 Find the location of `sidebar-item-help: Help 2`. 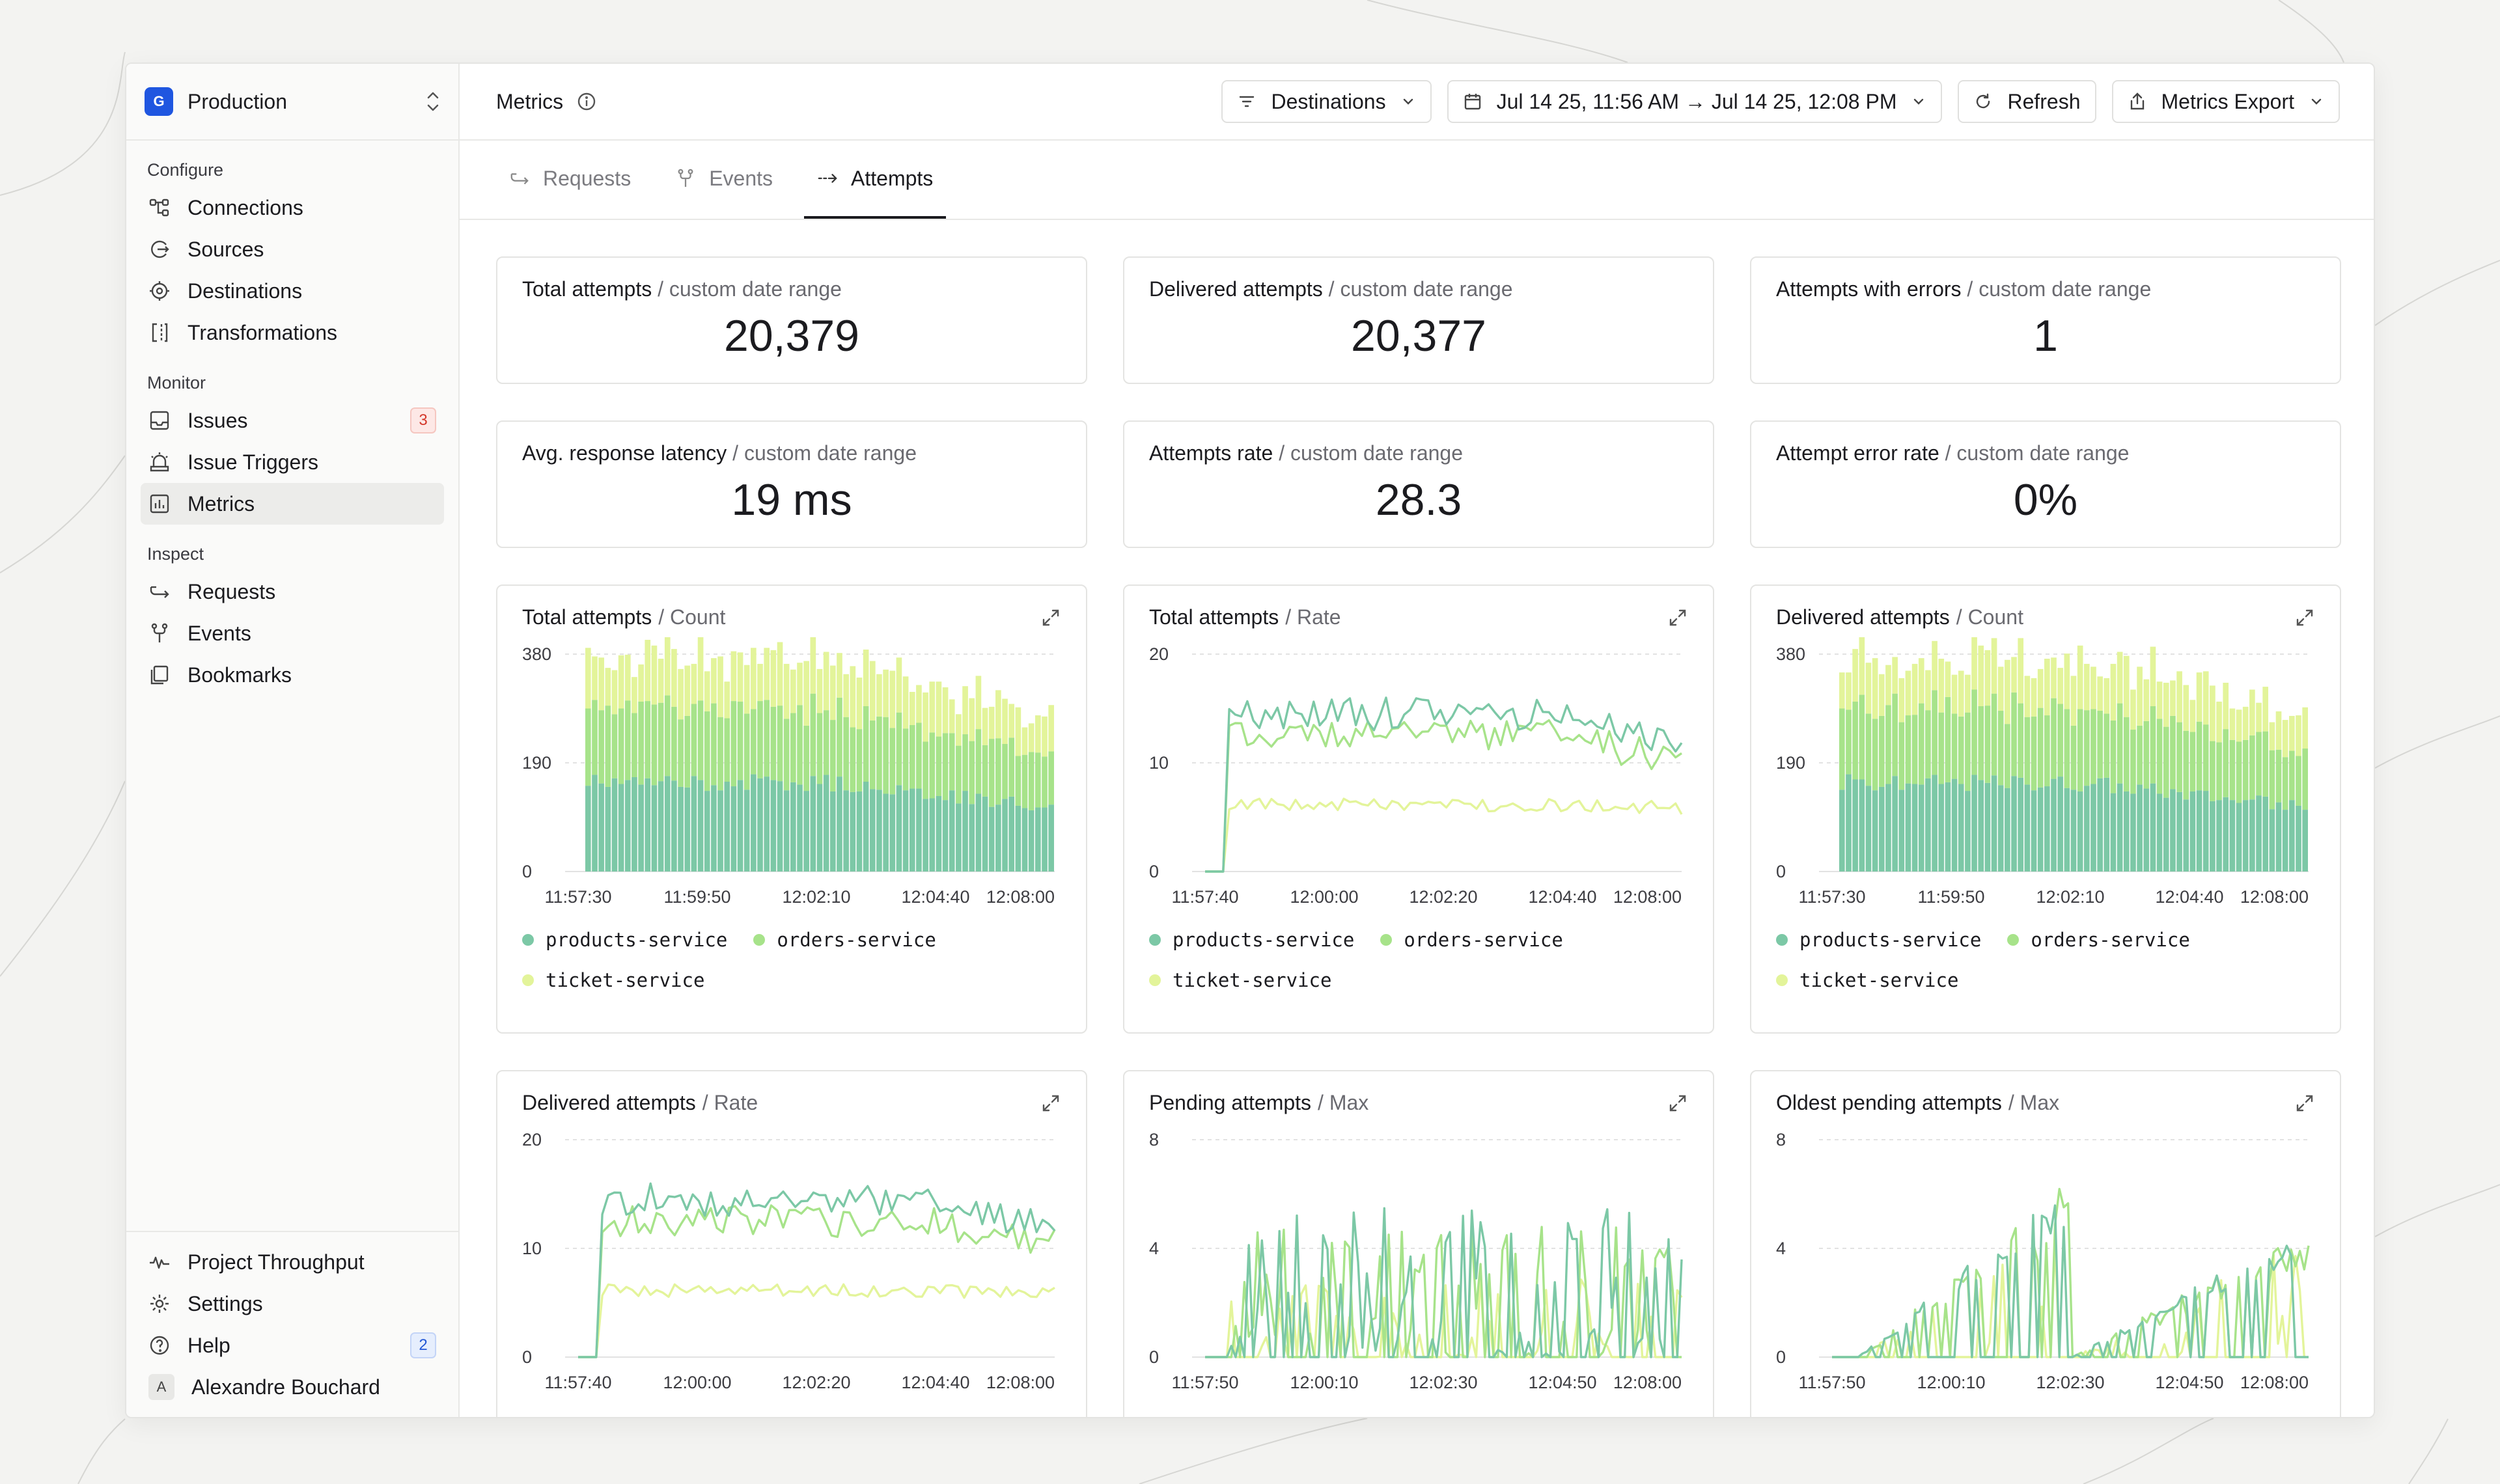

sidebar-item-help: Help 2 is located at coordinates (292, 1345).